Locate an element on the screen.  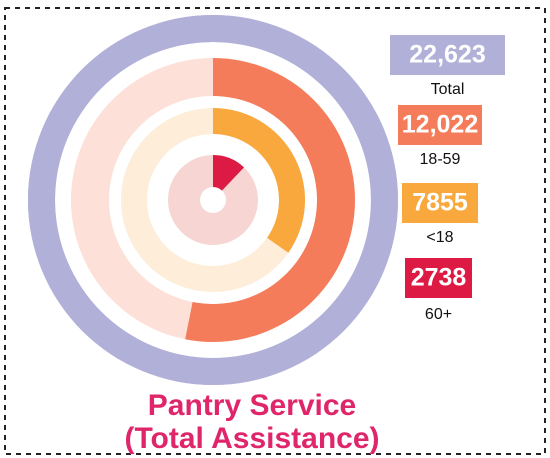
category-label: <18 is located at coordinates (439, 237).